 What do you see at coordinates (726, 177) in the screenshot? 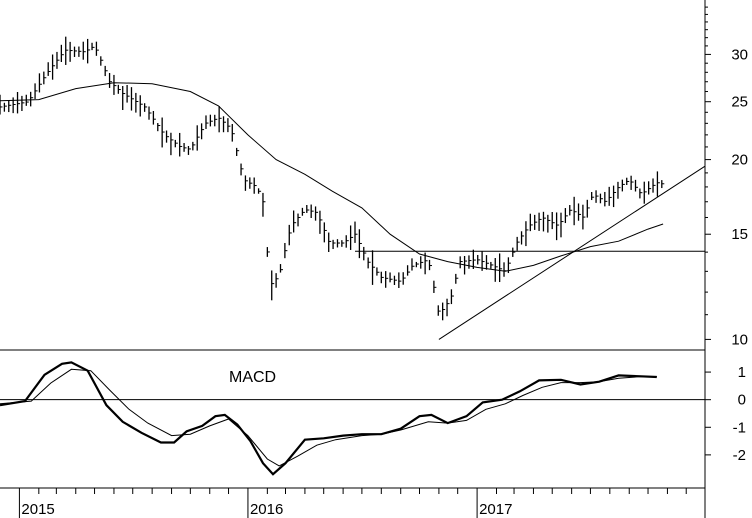
I see `price-y-axis: 30 25 20 15 10` at bounding box center [726, 177].